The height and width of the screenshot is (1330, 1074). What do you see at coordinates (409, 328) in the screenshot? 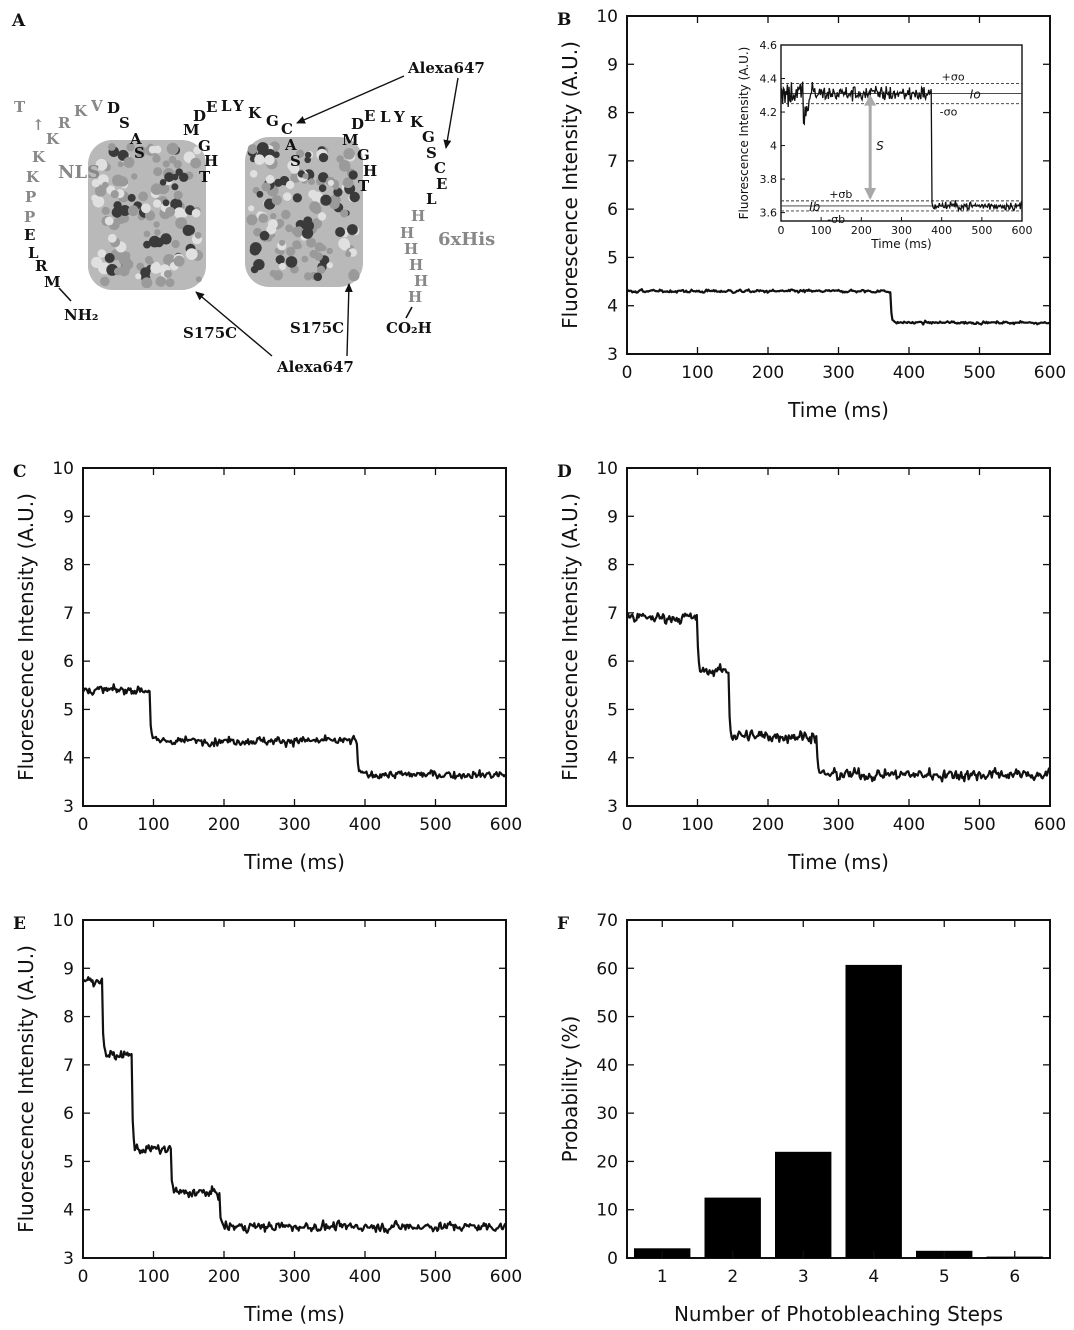
I see `co2h-terminus-label: CO₂H` at bounding box center [409, 328].